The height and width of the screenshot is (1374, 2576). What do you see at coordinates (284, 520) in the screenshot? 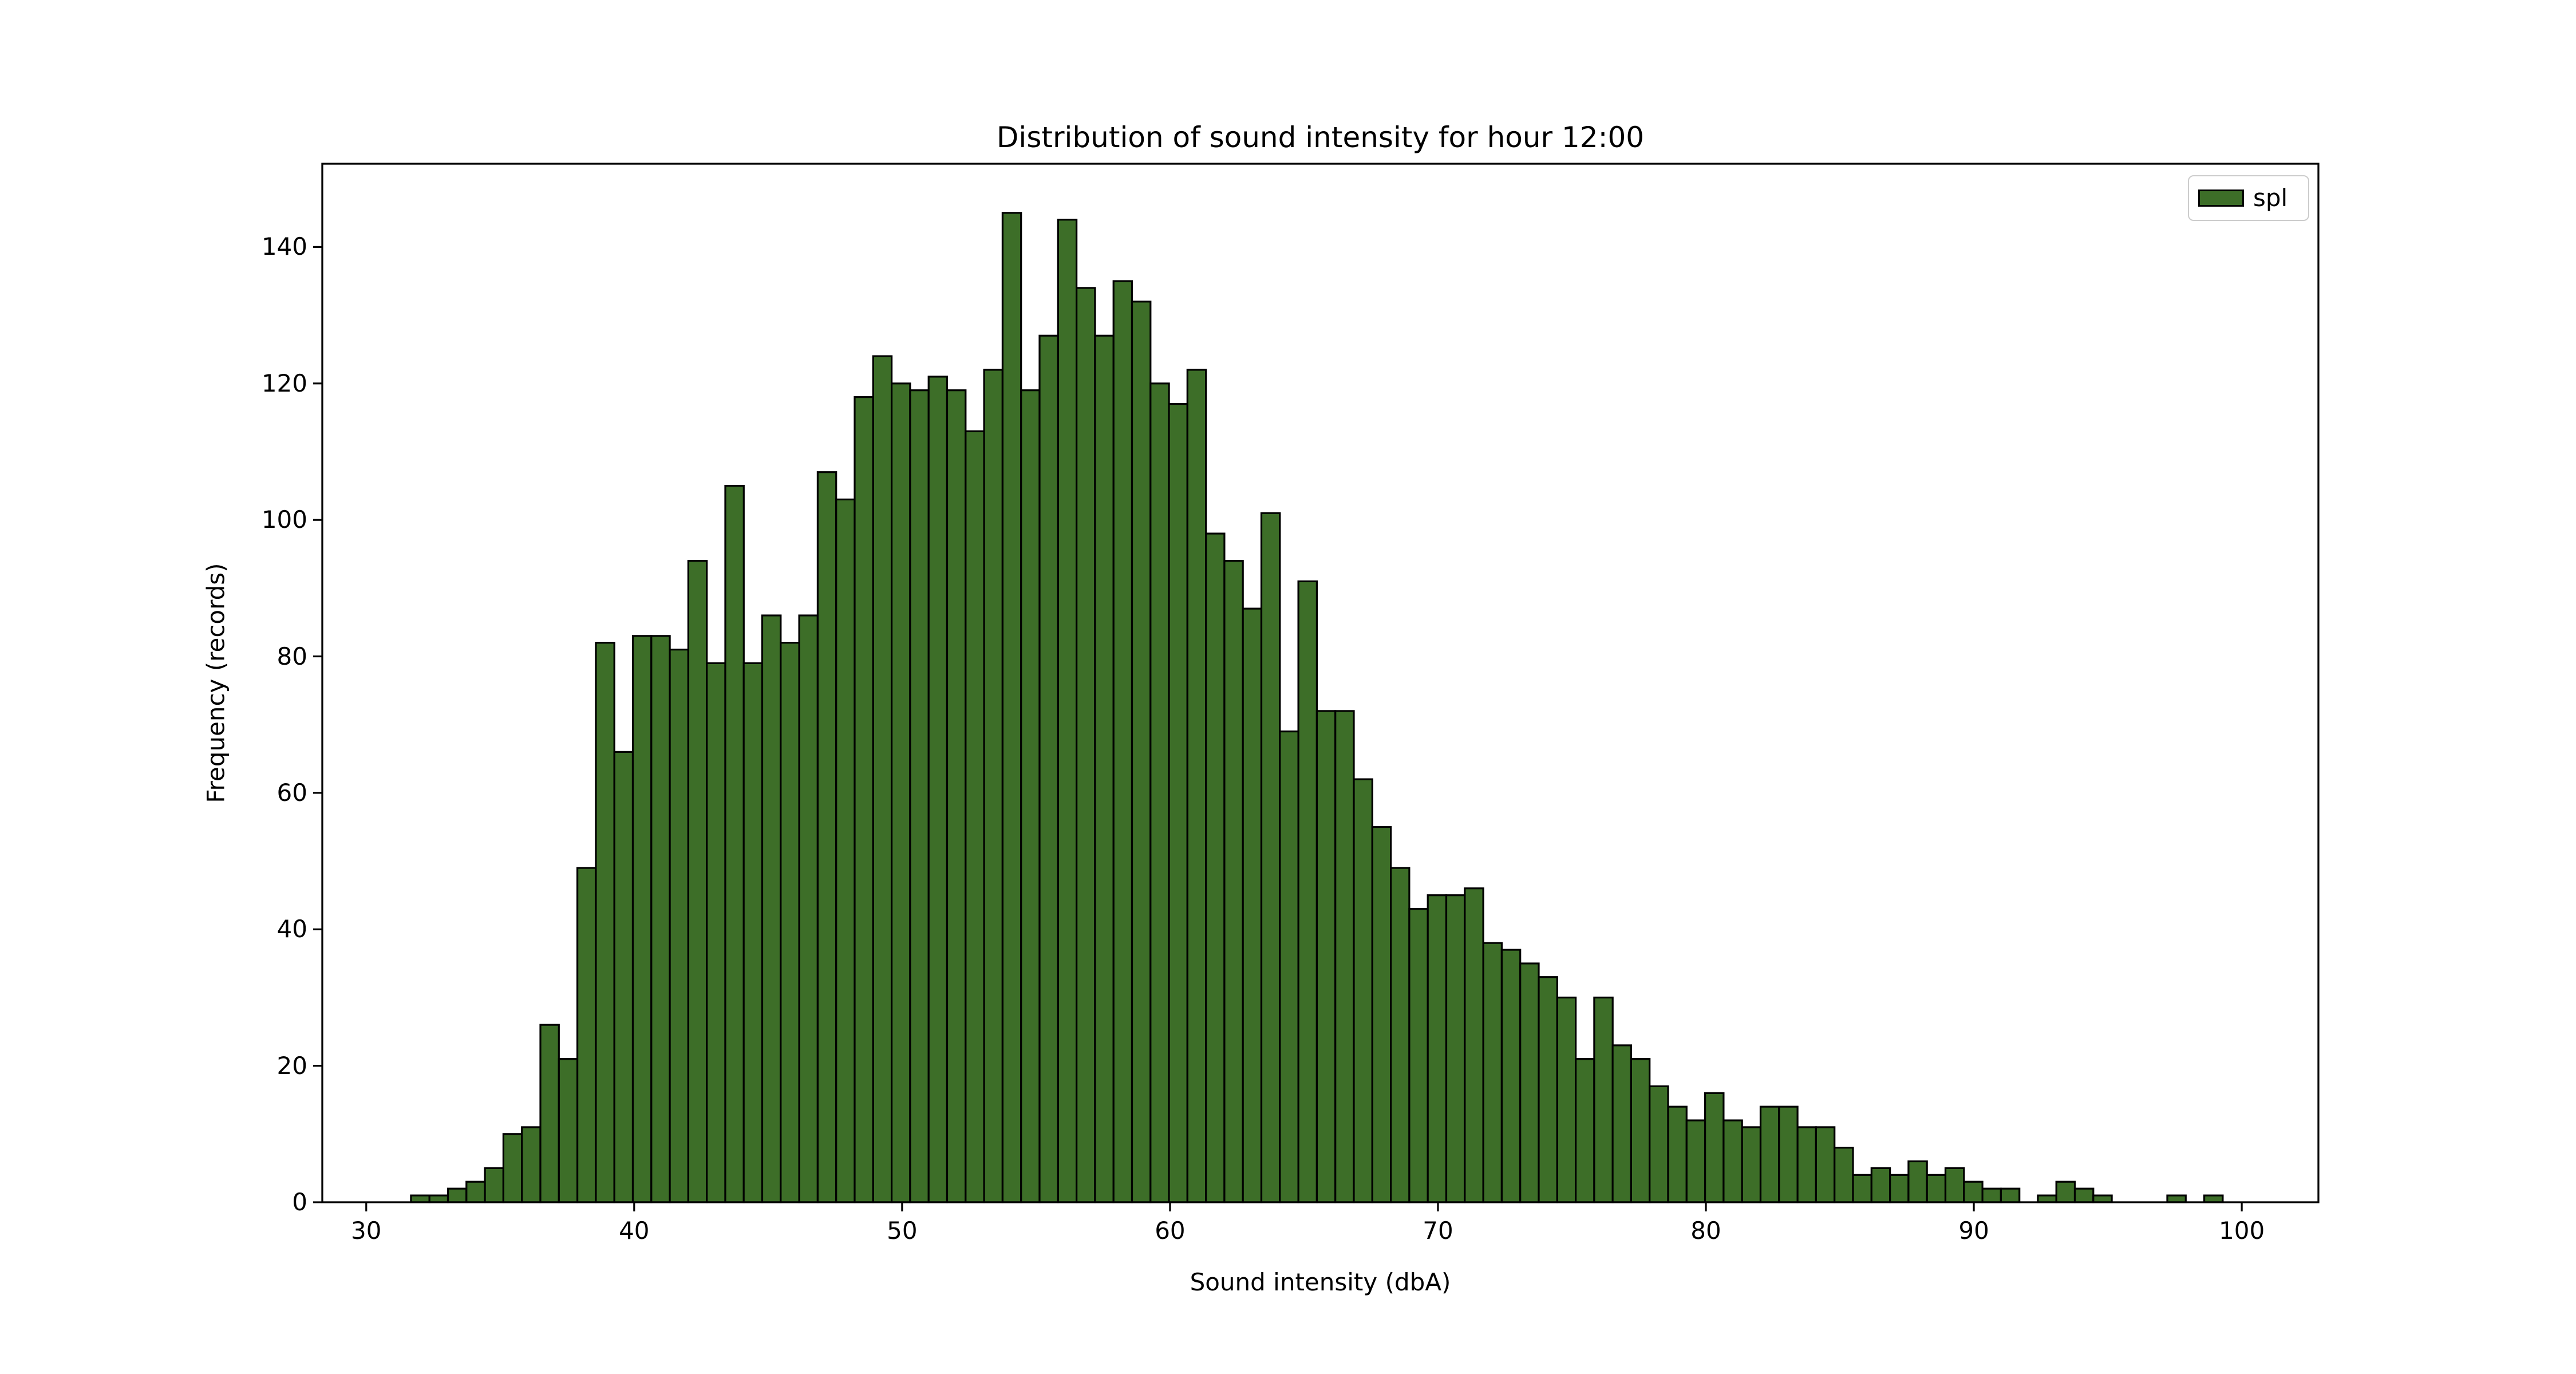
I see `y-tick-label: 100` at bounding box center [284, 520].